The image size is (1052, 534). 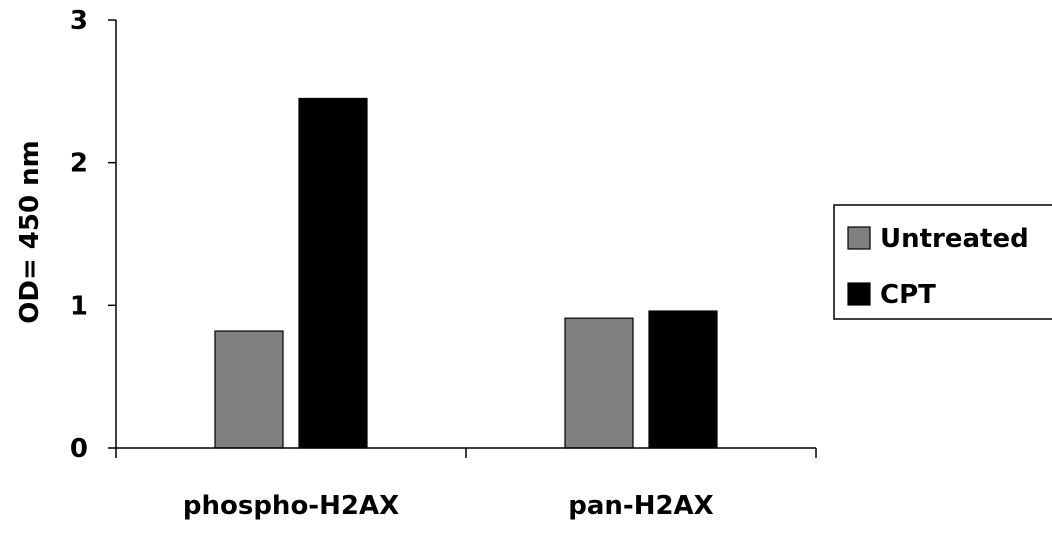 What do you see at coordinates (942, 262) in the screenshot?
I see `legend: Untreated CPT` at bounding box center [942, 262].